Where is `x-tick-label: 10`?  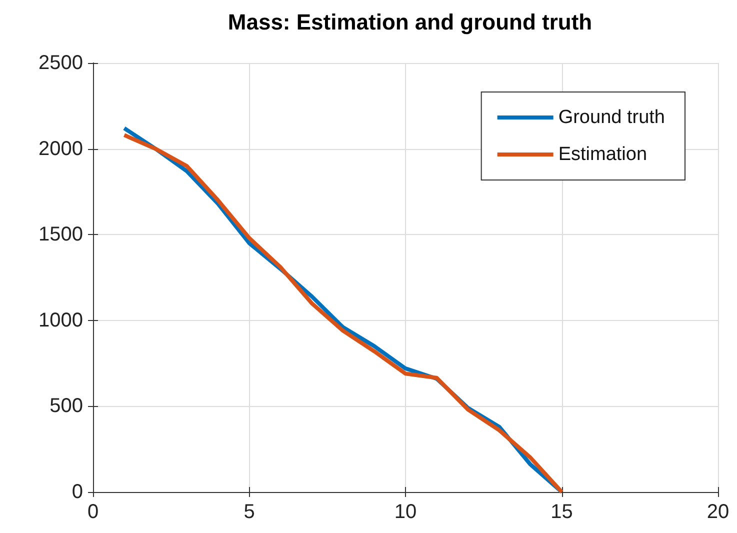 x-tick-label: 10 is located at coordinates (405, 512).